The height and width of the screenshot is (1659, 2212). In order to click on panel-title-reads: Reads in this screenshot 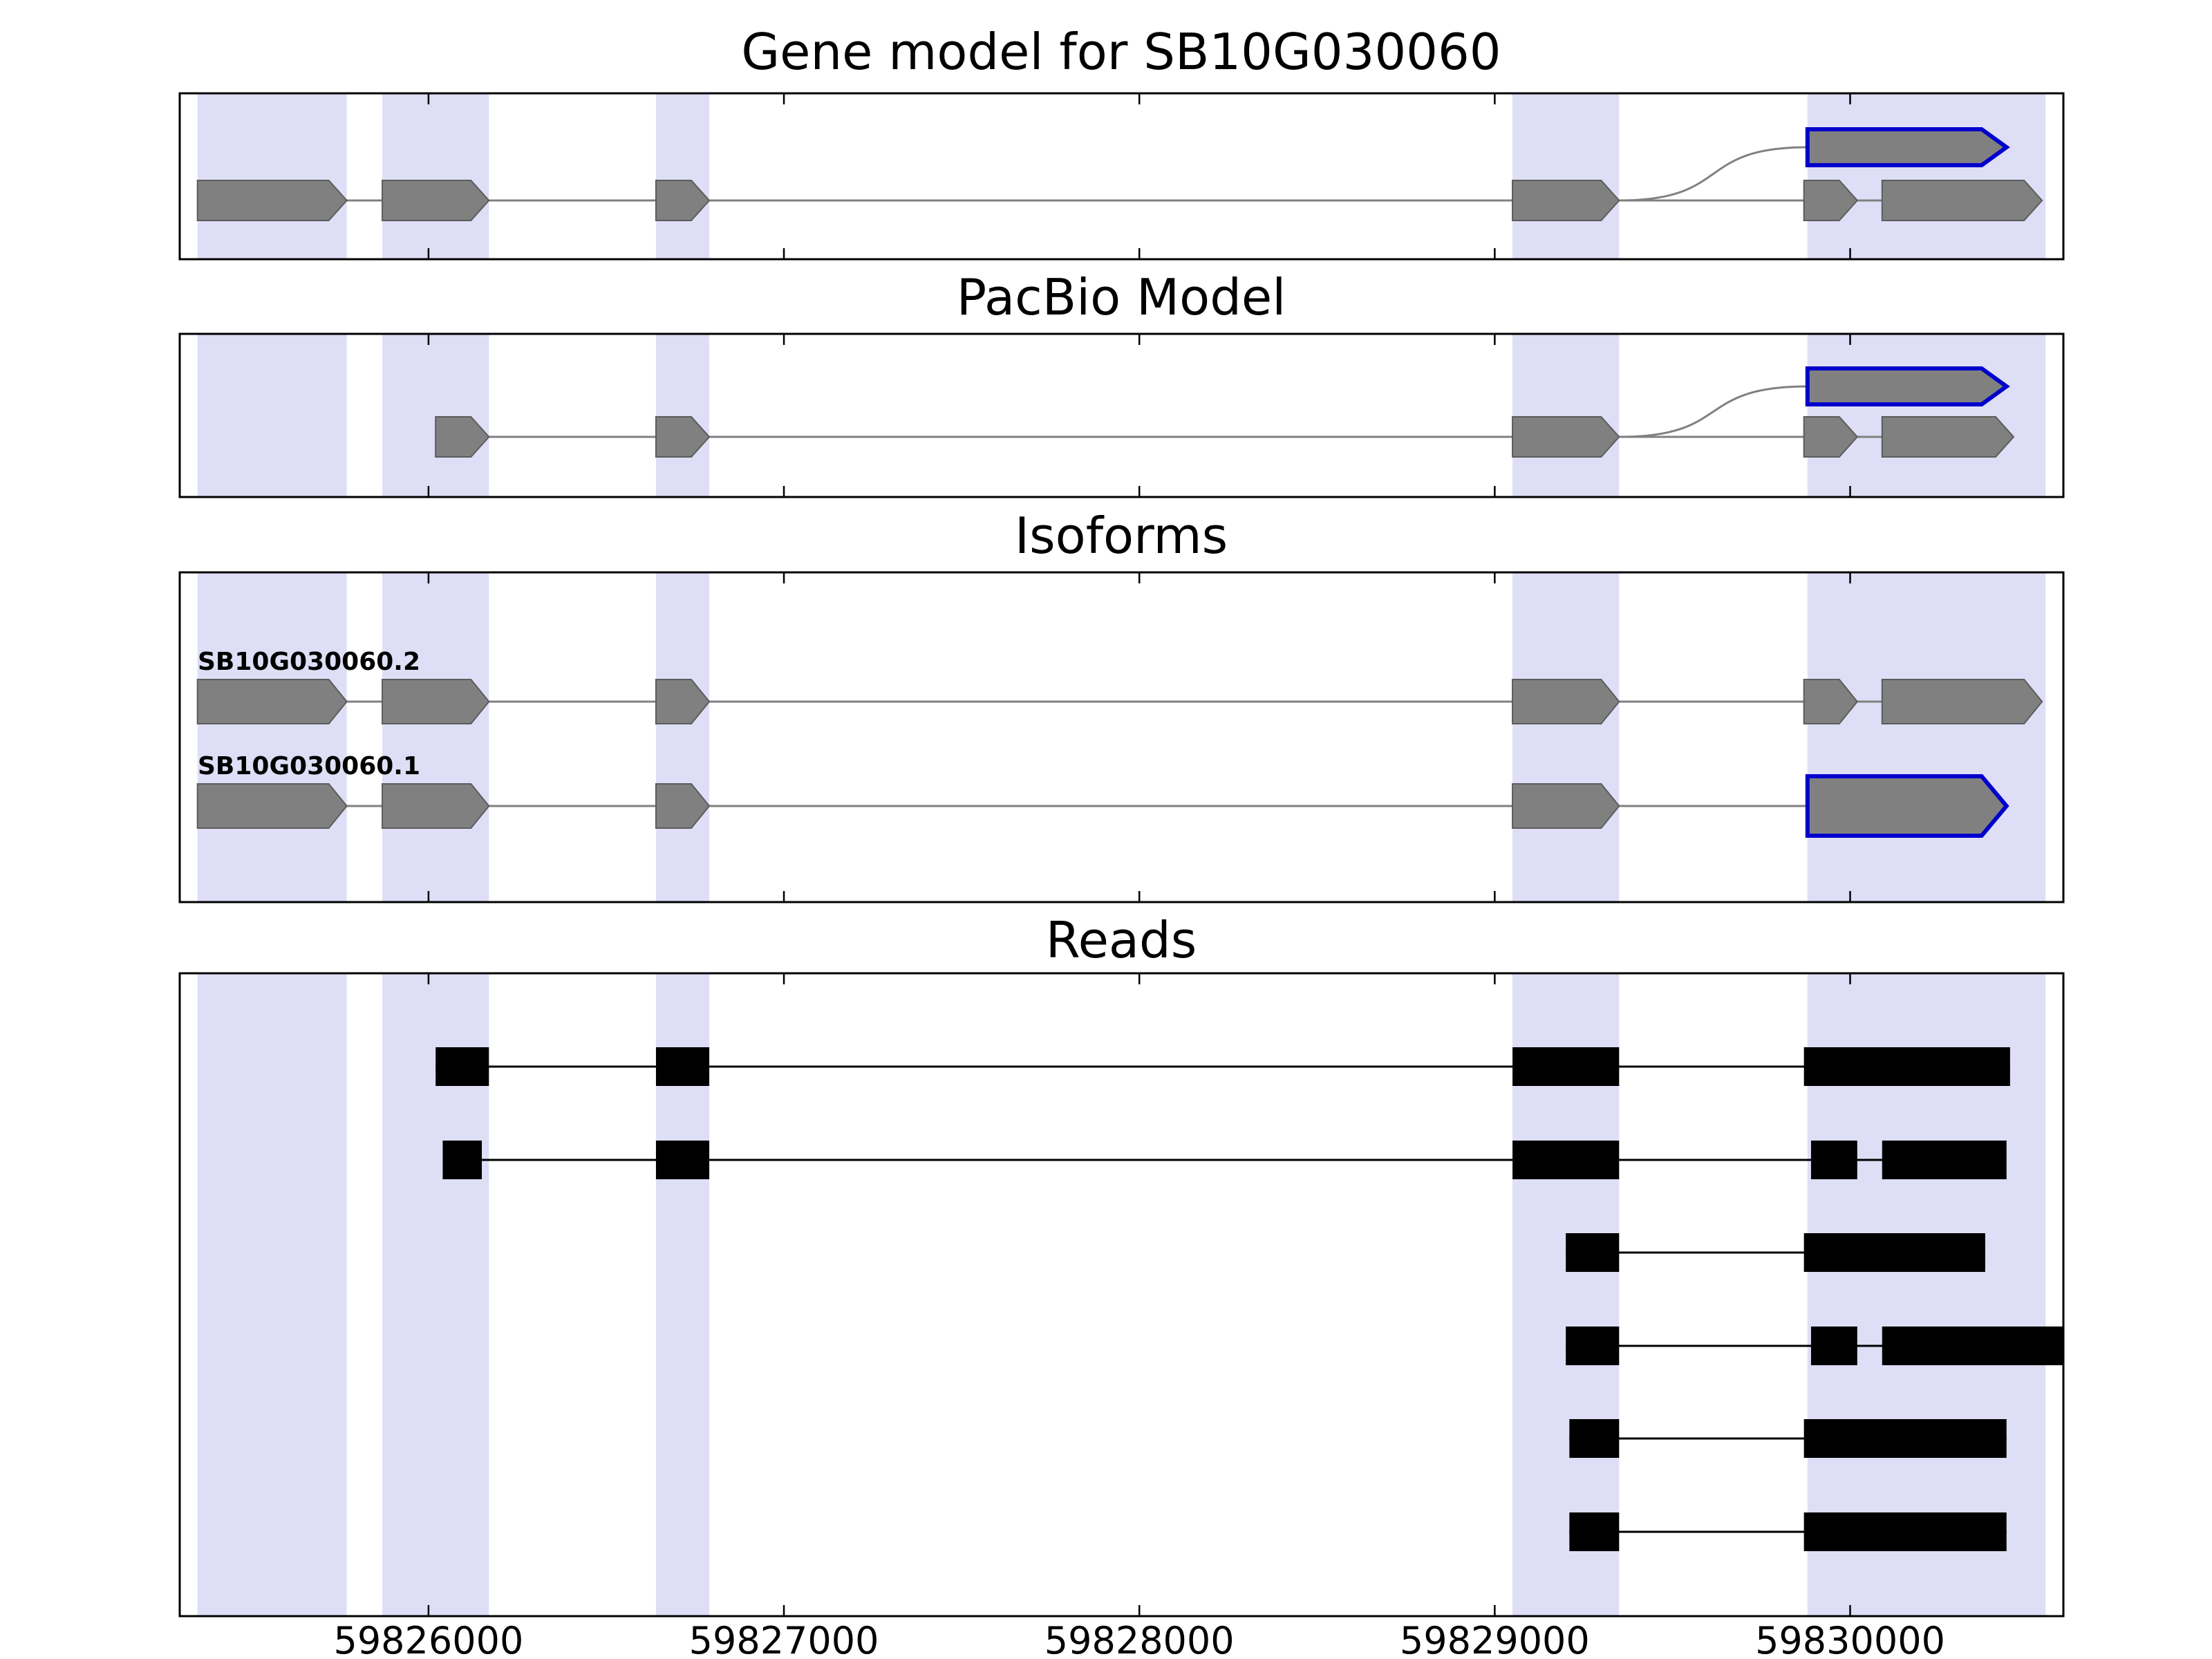, I will do `click(1121, 940)`.